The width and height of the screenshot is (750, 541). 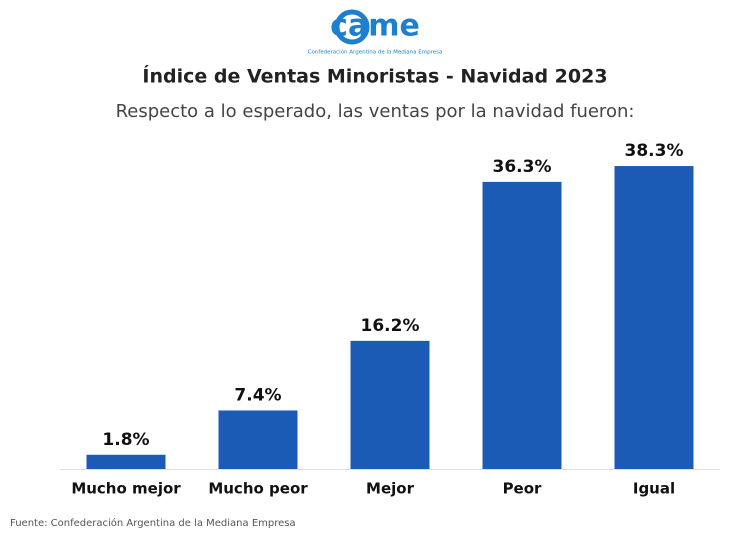 What do you see at coordinates (258, 489) in the screenshot?
I see `x-tick-label: Mucho peor` at bounding box center [258, 489].